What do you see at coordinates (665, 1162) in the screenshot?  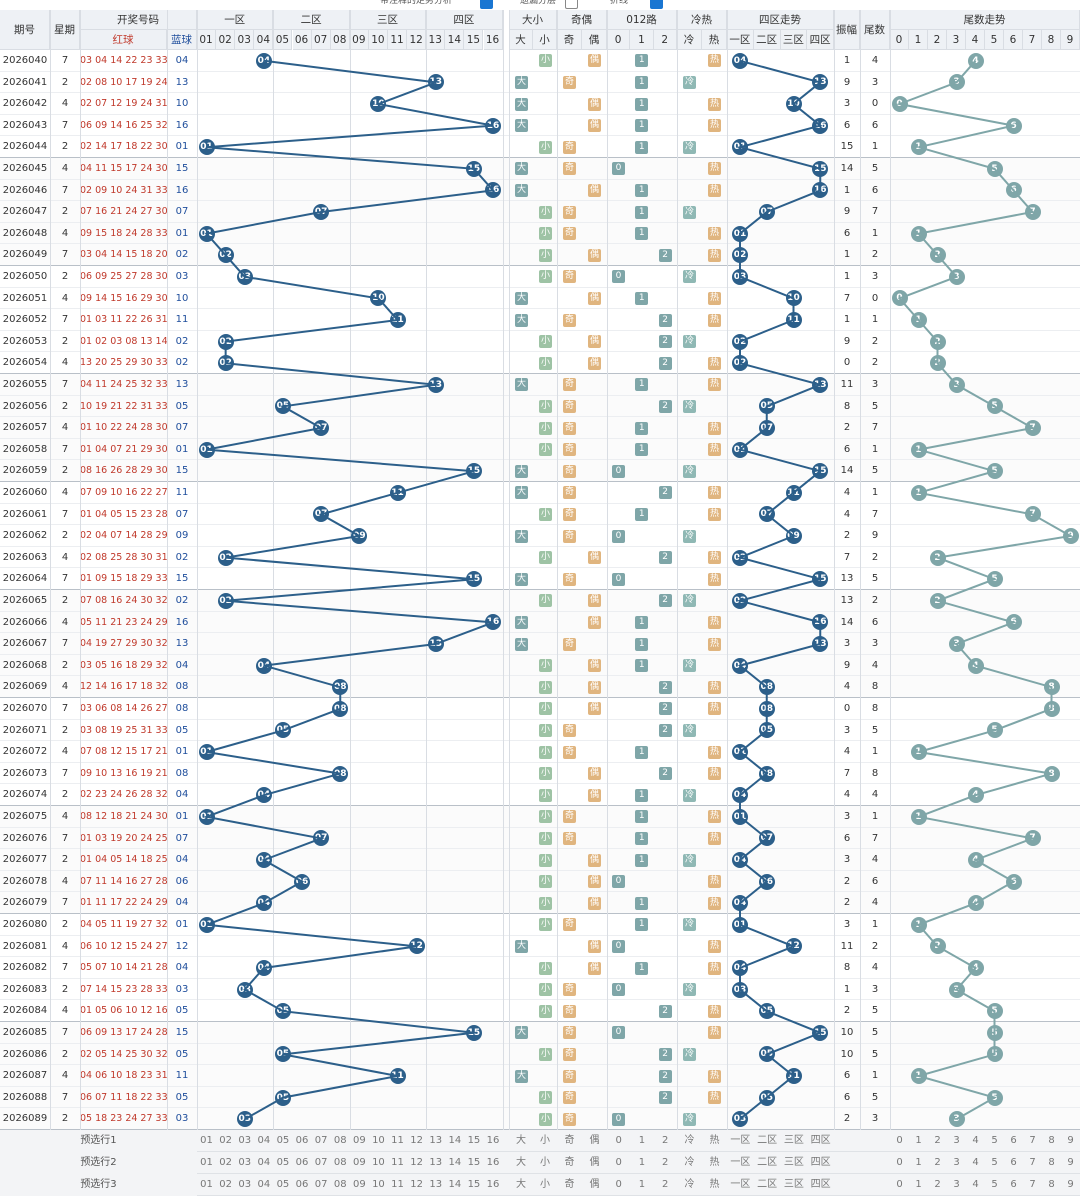 I see `preselect-option: 2` at bounding box center [665, 1162].